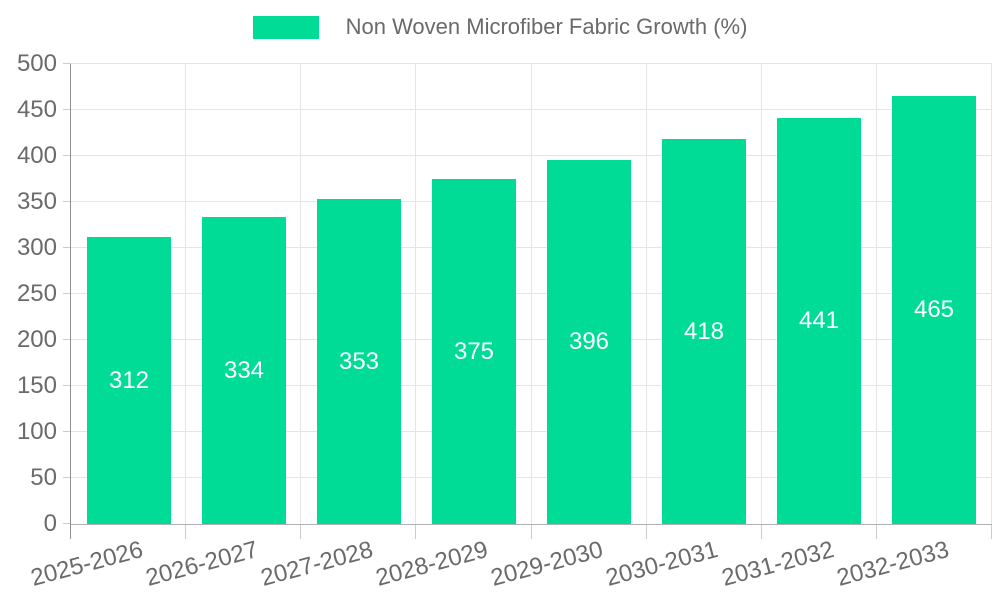 This screenshot has height=600, width=1000. What do you see at coordinates (36, 201) in the screenshot?
I see `y-axis-tick-label: 350` at bounding box center [36, 201].